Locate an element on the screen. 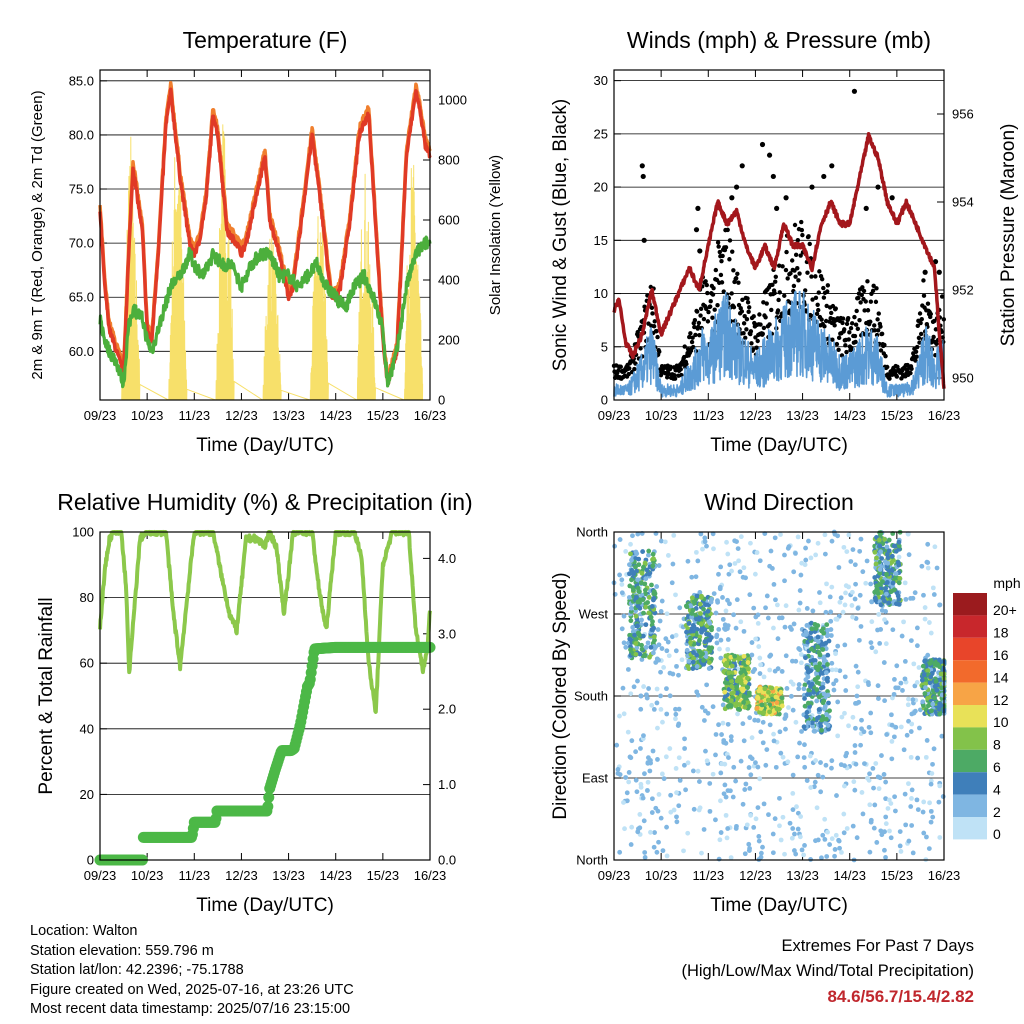 The height and width of the screenshot is (1024, 1024). humidity-xtick-label: 10/23 is located at coordinates (147, 875).